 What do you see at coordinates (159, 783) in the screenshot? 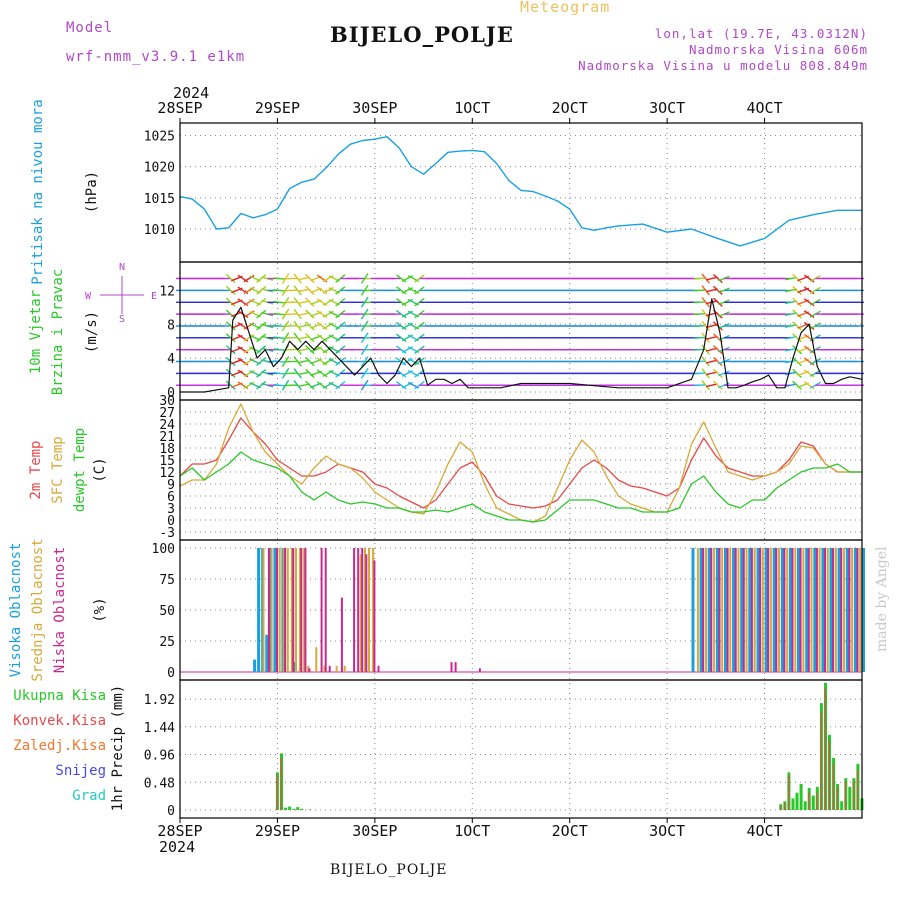
I see `y-tick-label: 0.48` at bounding box center [159, 783].